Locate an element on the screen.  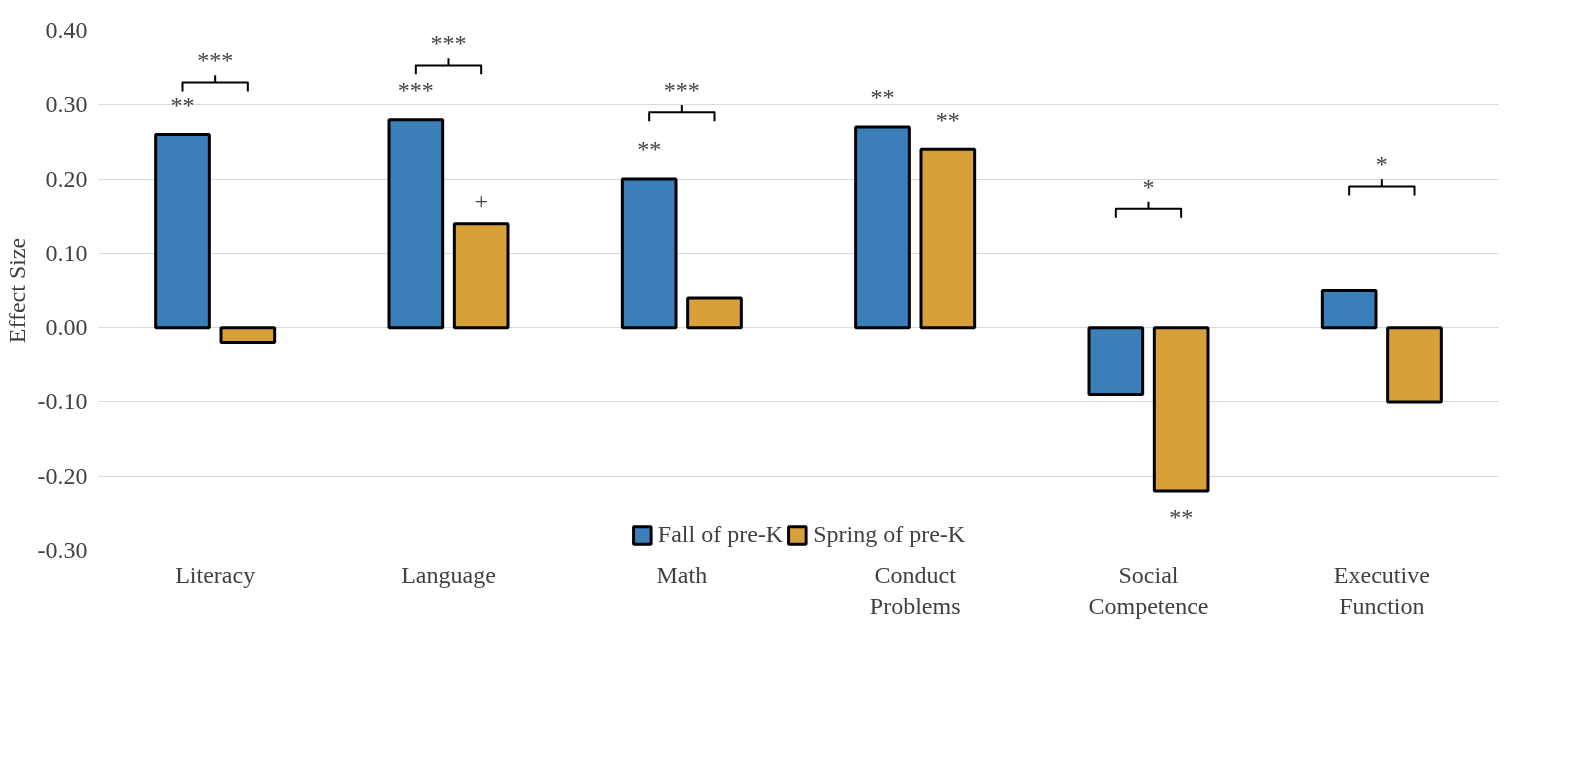
y-tick-label: 0.20 is located at coordinates (66, 178).